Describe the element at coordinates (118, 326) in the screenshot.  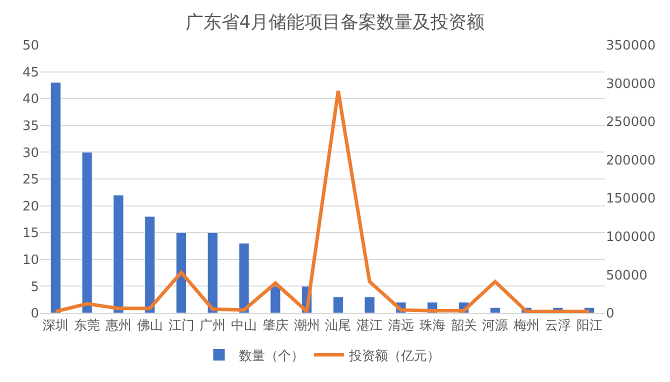
I see `x-tick-label: 惠州` at that location.